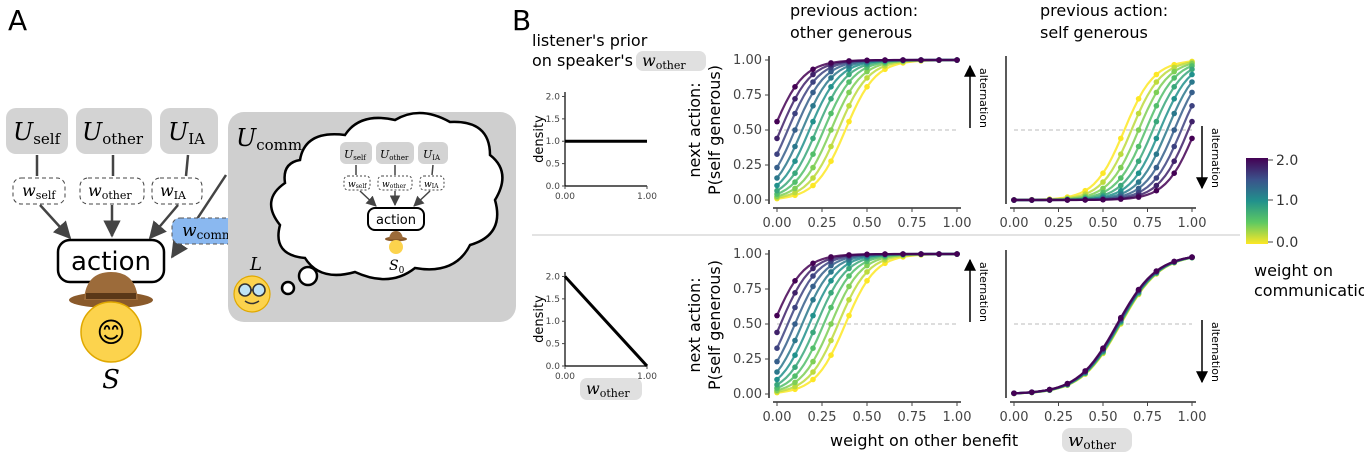  What do you see at coordinates (747, 394) in the screenshot?
I see `y-tick-label: 0.00` at bounding box center [747, 394].